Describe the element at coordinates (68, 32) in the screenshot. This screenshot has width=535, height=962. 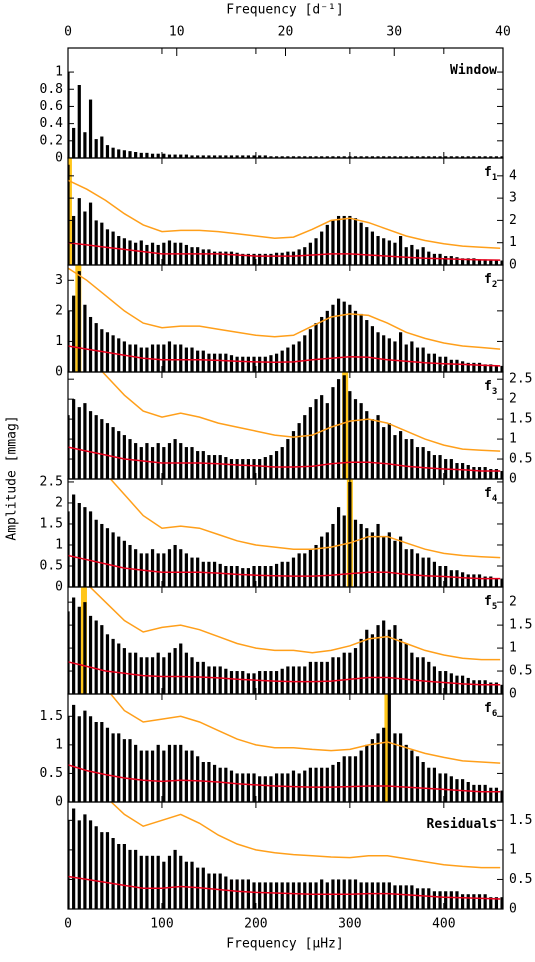
I see `x2-tick-label: 0` at that location.